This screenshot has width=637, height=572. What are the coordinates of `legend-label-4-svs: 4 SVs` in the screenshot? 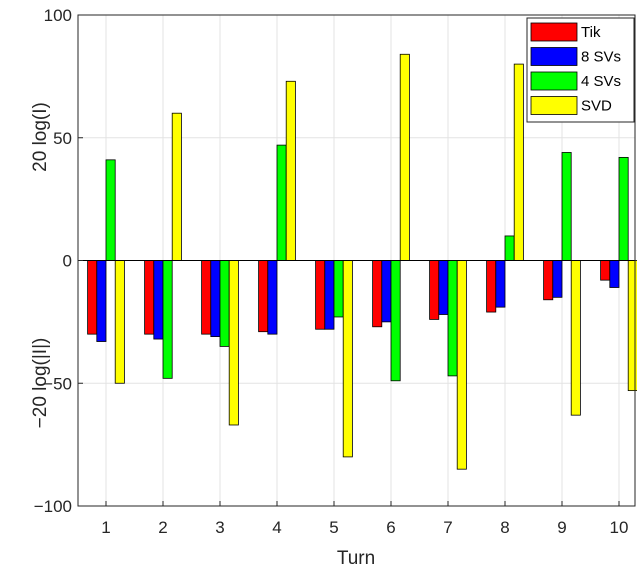 It's located at (601, 81).